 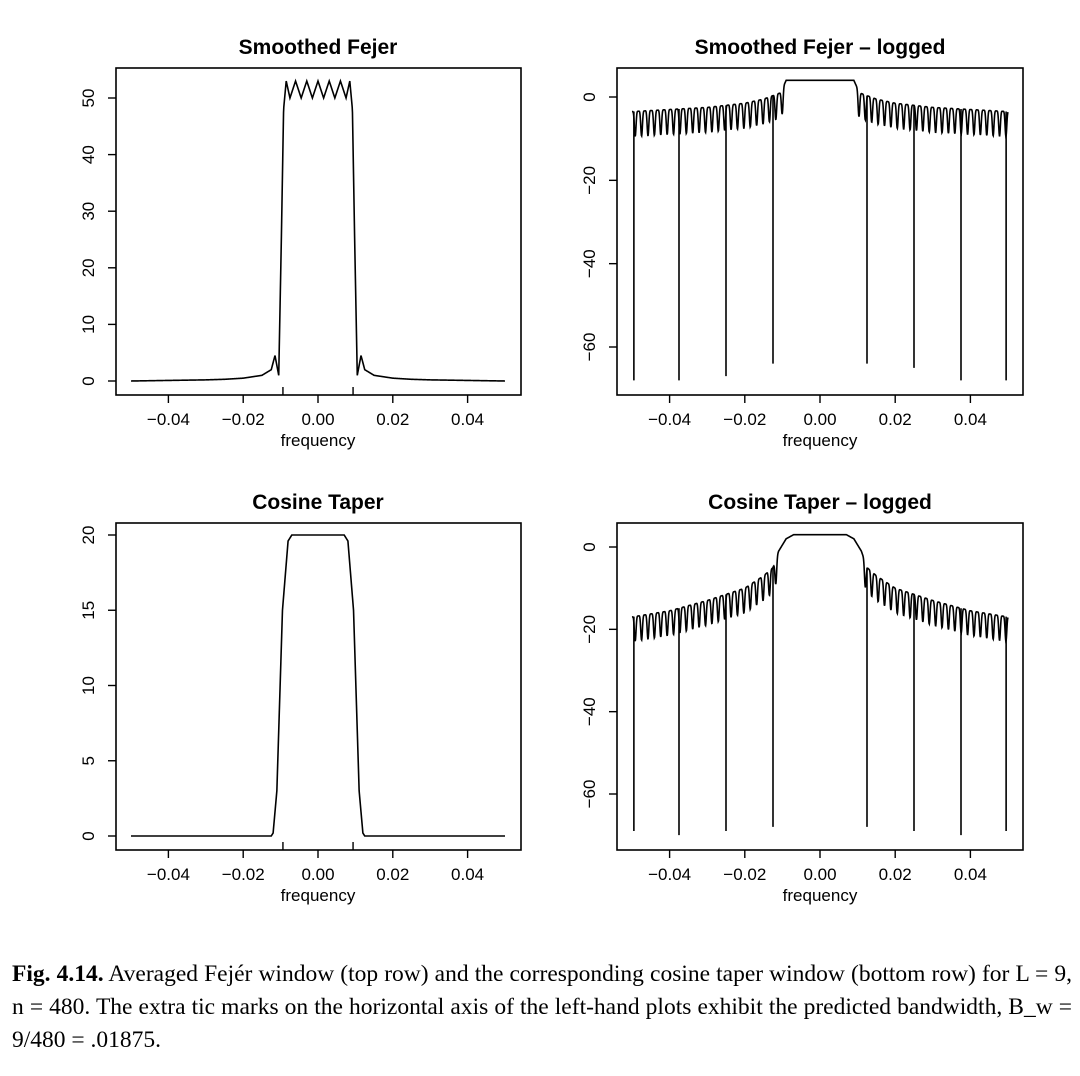 What do you see at coordinates (88, 610) in the screenshot?
I see `y-tick-label: 15` at bounding box center [88, 610].